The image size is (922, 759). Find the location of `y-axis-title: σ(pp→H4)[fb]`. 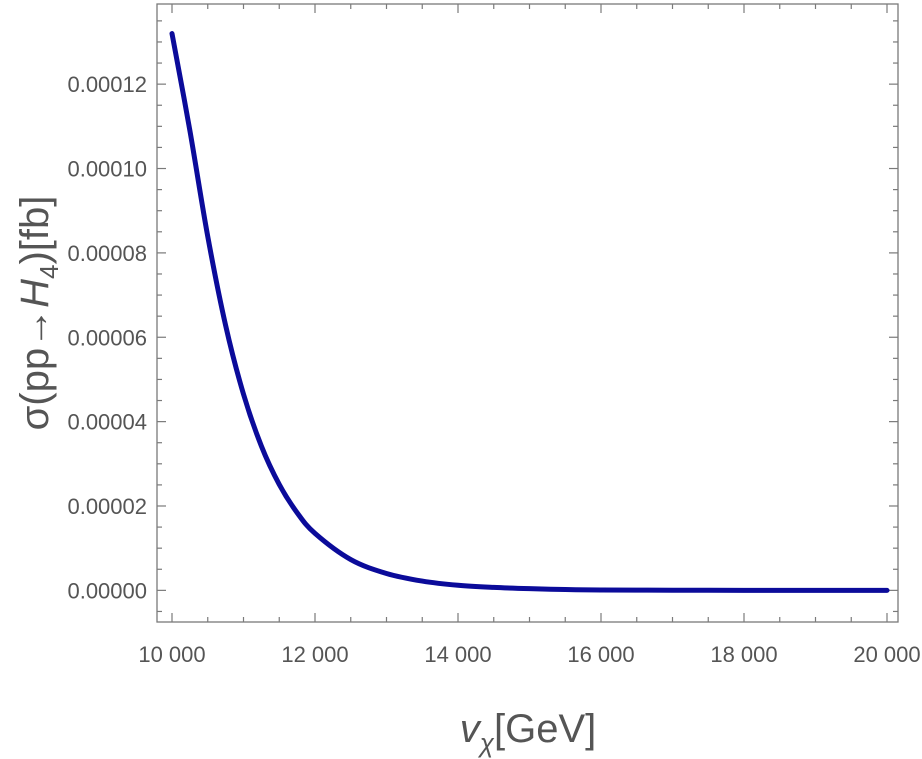

y-axis-title: σ(pp→H4)[fb] is located at coordinates (38, 313).